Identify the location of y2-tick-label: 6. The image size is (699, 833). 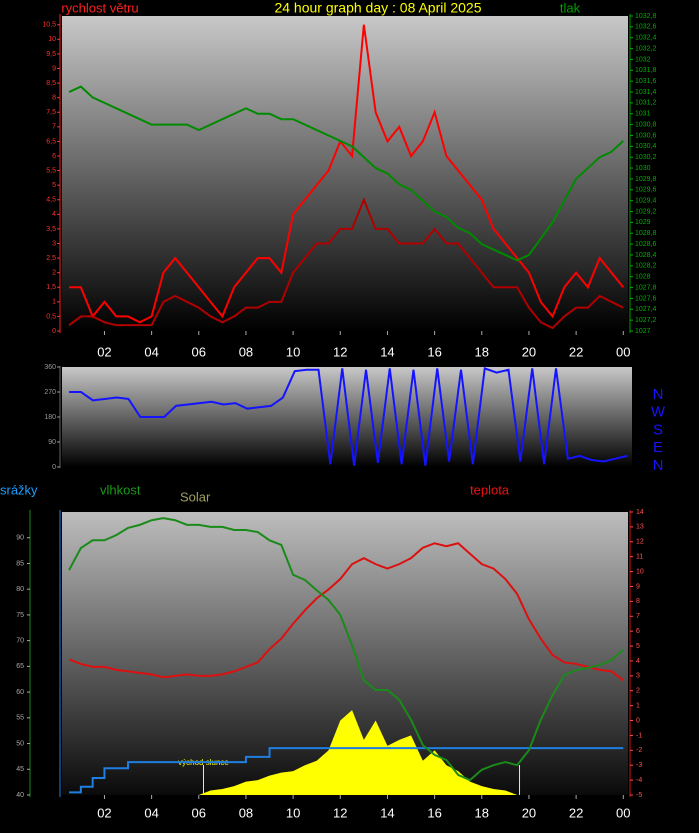
(638, 631).